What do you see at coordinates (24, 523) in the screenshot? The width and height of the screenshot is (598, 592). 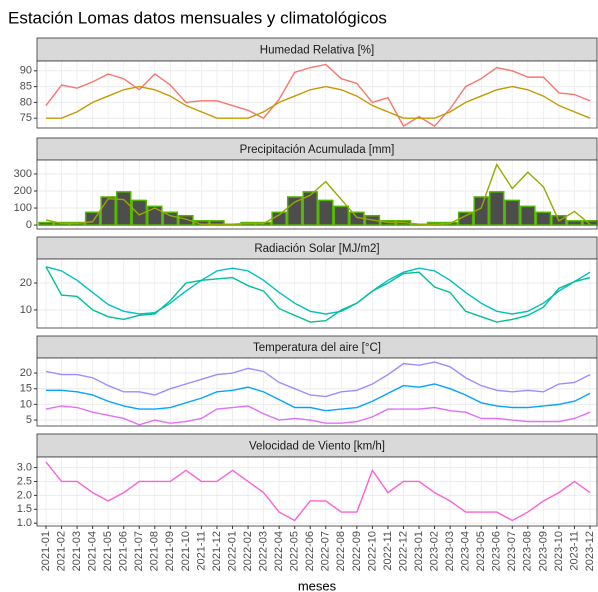 I see `y-tick-label: 1.0` at bounding box center [24, 523].